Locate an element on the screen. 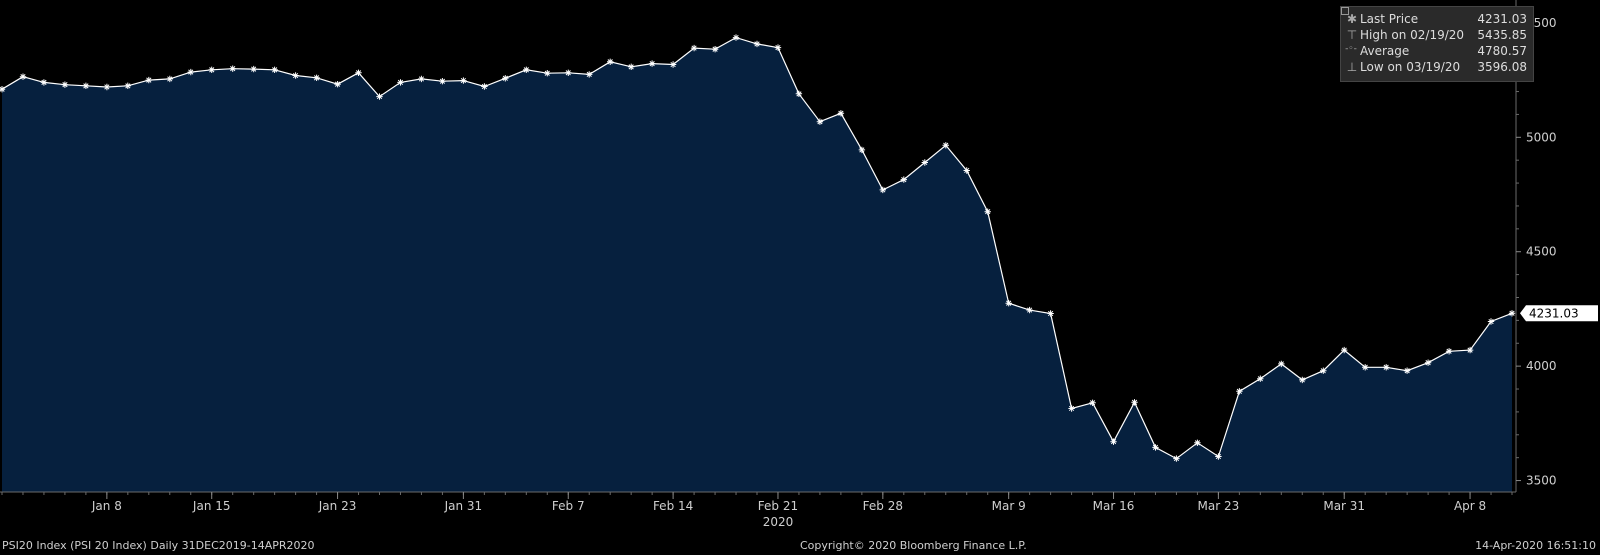 This screenshot has width=1600, height=555. x-tick-label: Feb 7 is located at coordinates (568, 506).